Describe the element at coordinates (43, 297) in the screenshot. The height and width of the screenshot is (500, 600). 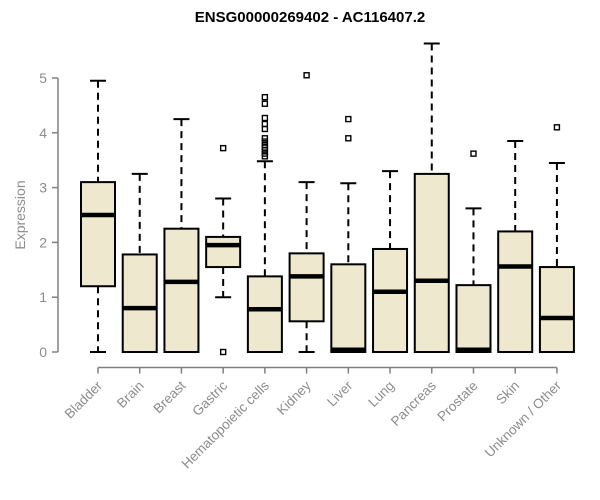
I see `y-tick-label: 1` at that location.